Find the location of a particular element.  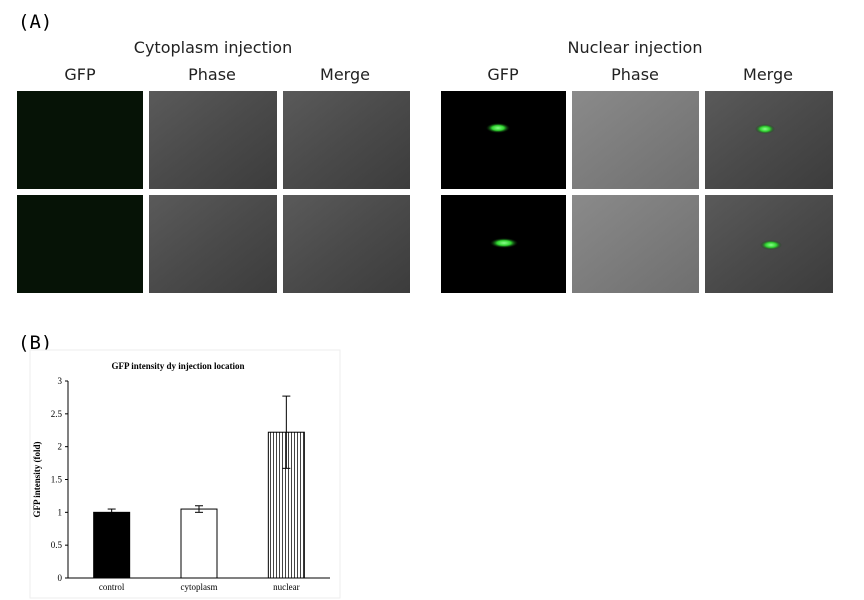

panel-label: (B) is located at coordinates (35, 343).